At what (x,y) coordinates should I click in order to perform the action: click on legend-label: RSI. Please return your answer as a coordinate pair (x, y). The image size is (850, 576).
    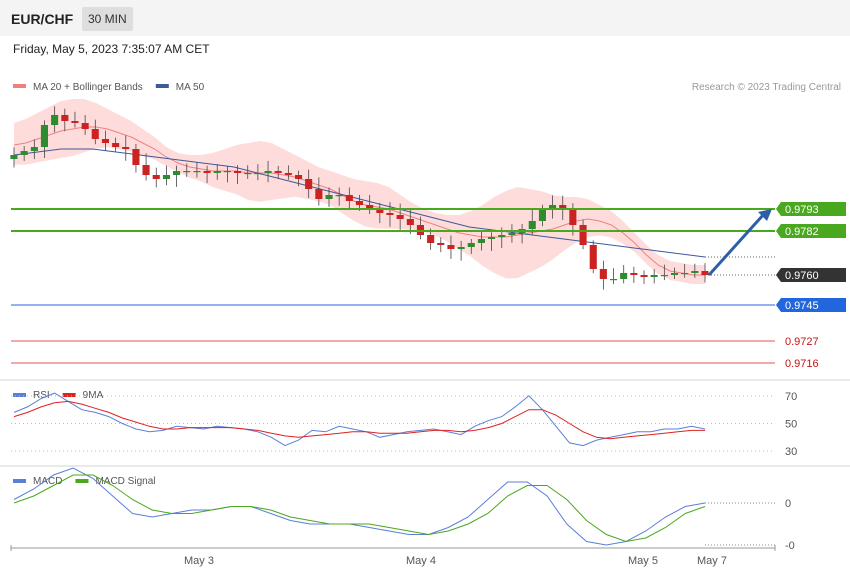
    Looking at the image, I should click on (41, 395).